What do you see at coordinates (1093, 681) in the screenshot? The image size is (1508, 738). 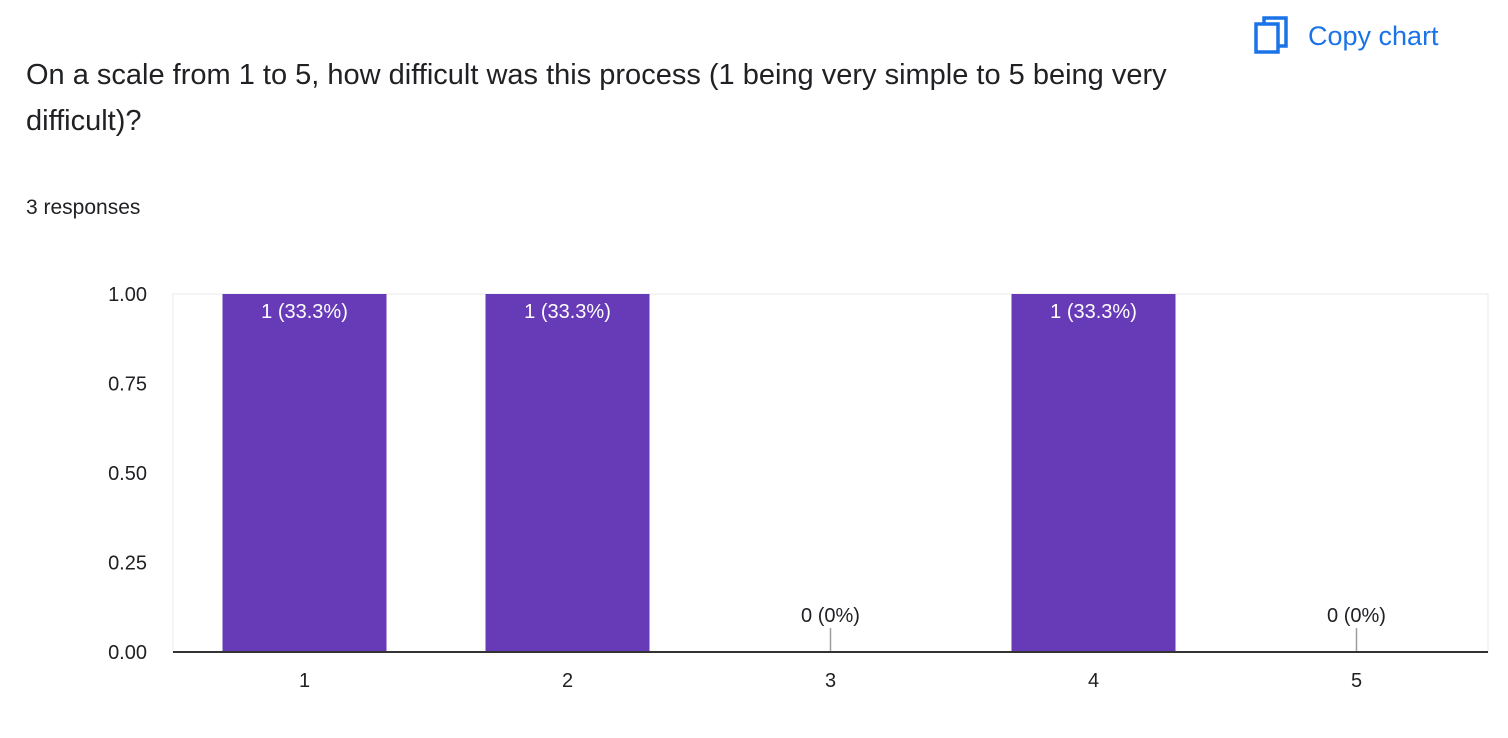 I see `x-tick-label: 4` at bounding box center [1093, 681].